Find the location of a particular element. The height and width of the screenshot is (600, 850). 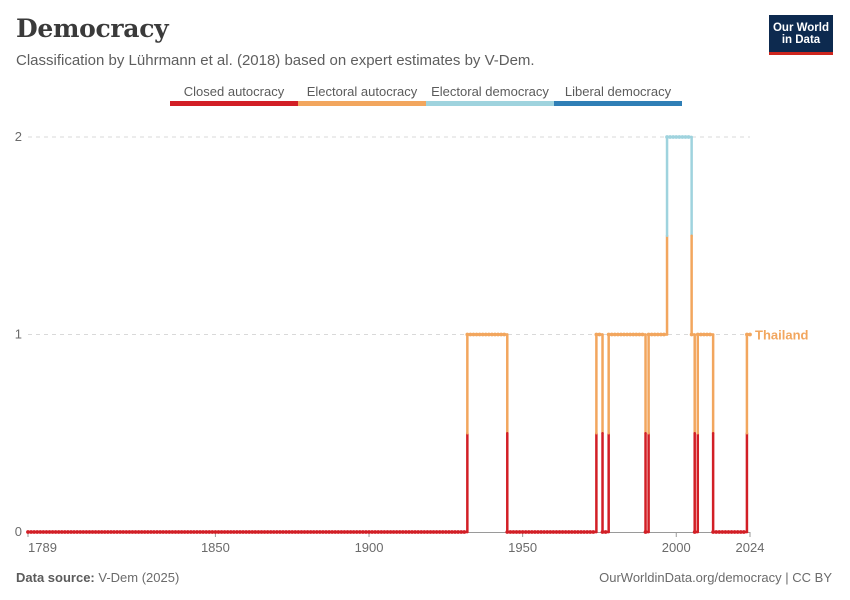

legend-label: Electoral democracy is located at coordinates (490, 91).